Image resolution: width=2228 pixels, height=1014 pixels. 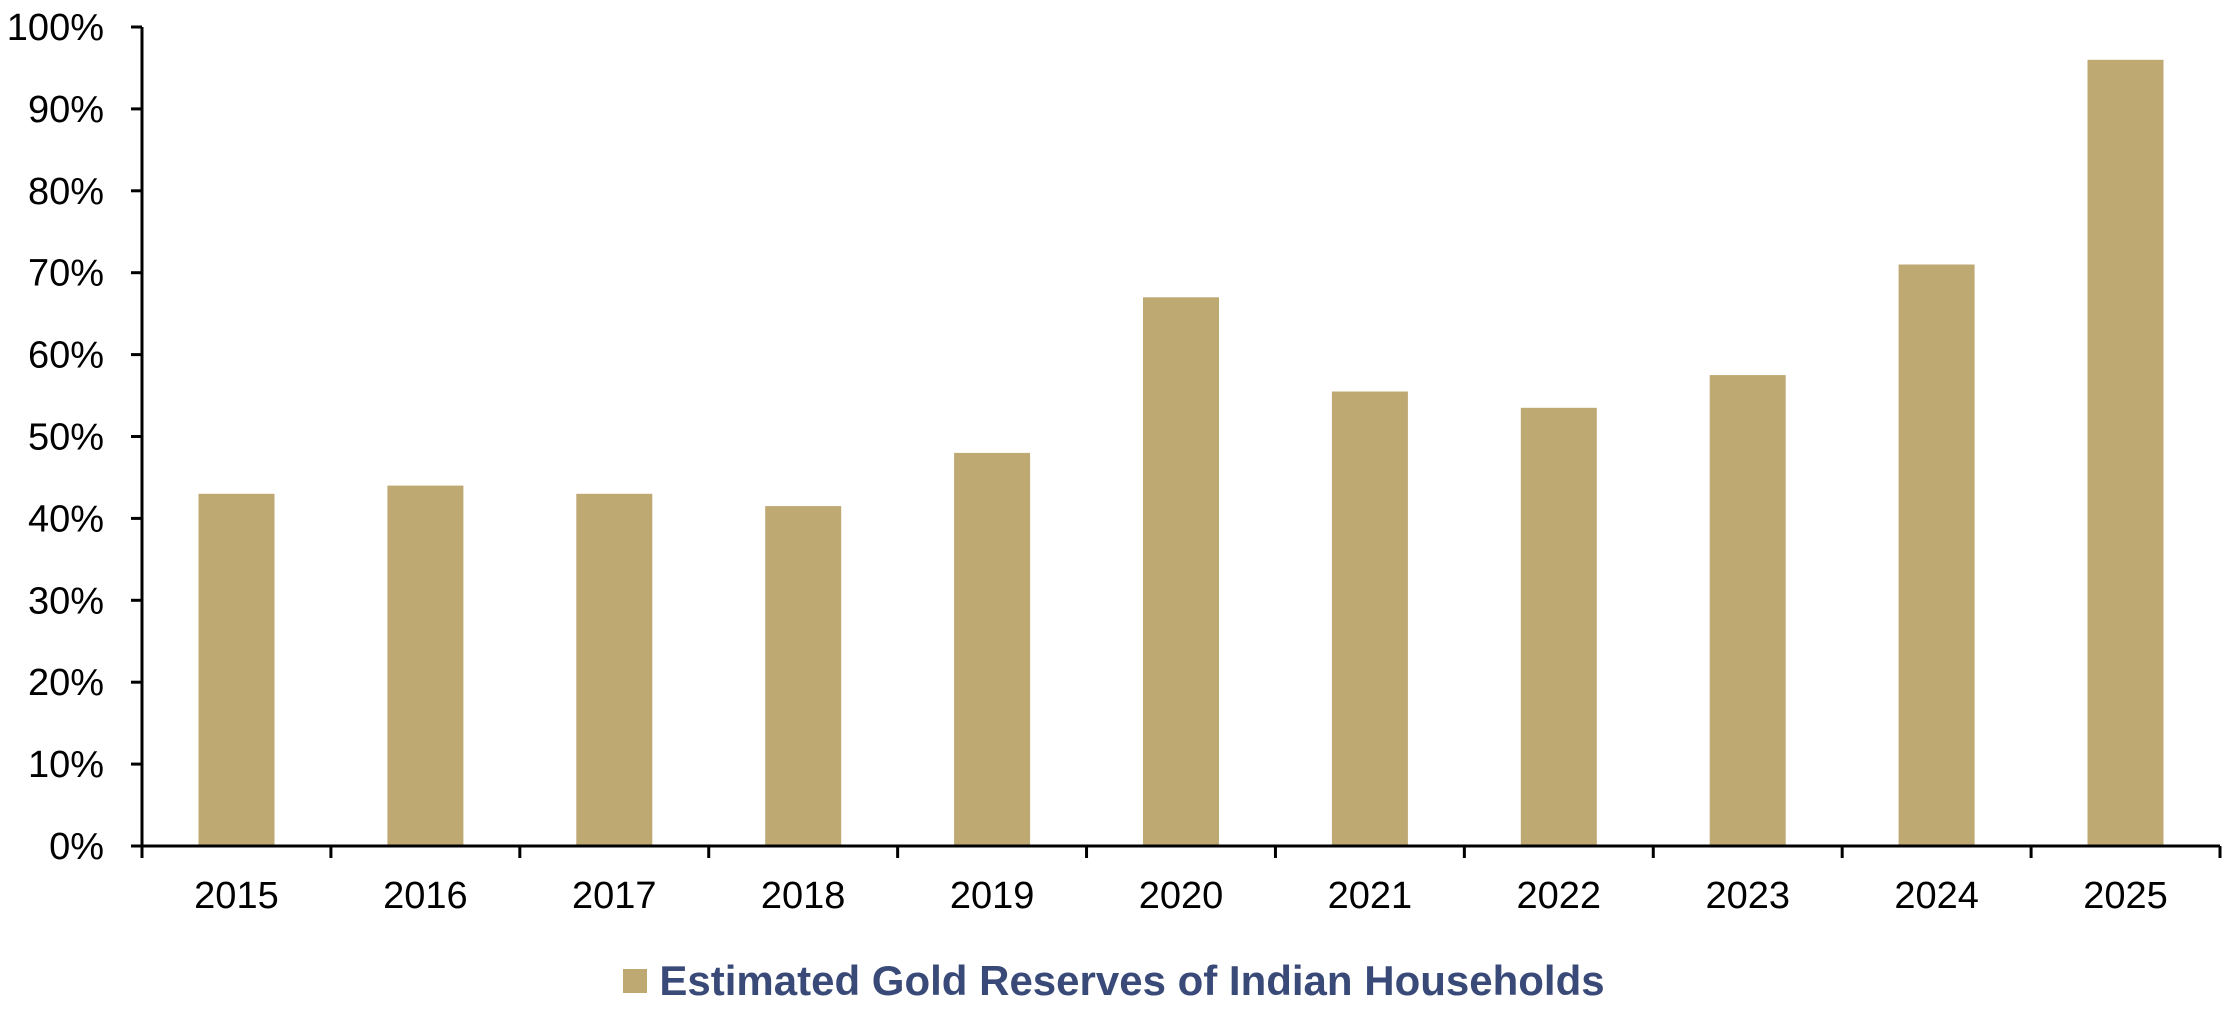 What do you see at coordinates (1747, 896) in the screenshot?
I see `x-tick-label: 2023` at bounding box center [1747, 896].